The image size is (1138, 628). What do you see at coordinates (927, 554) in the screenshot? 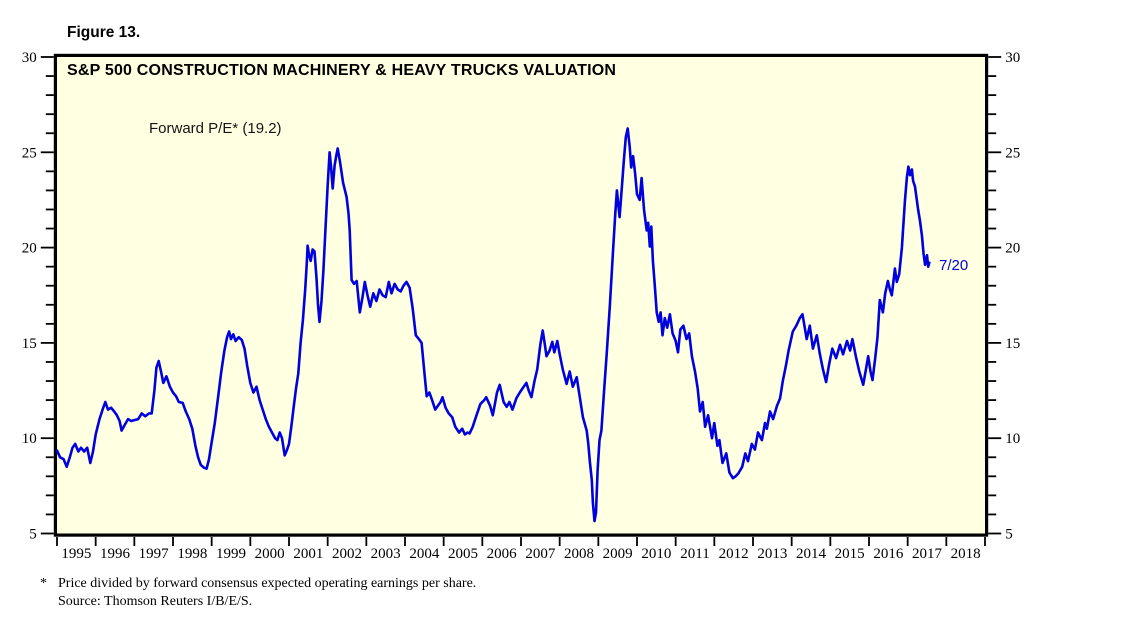
I see `x-tick-label: 2017` at bounding box center [927, 554].